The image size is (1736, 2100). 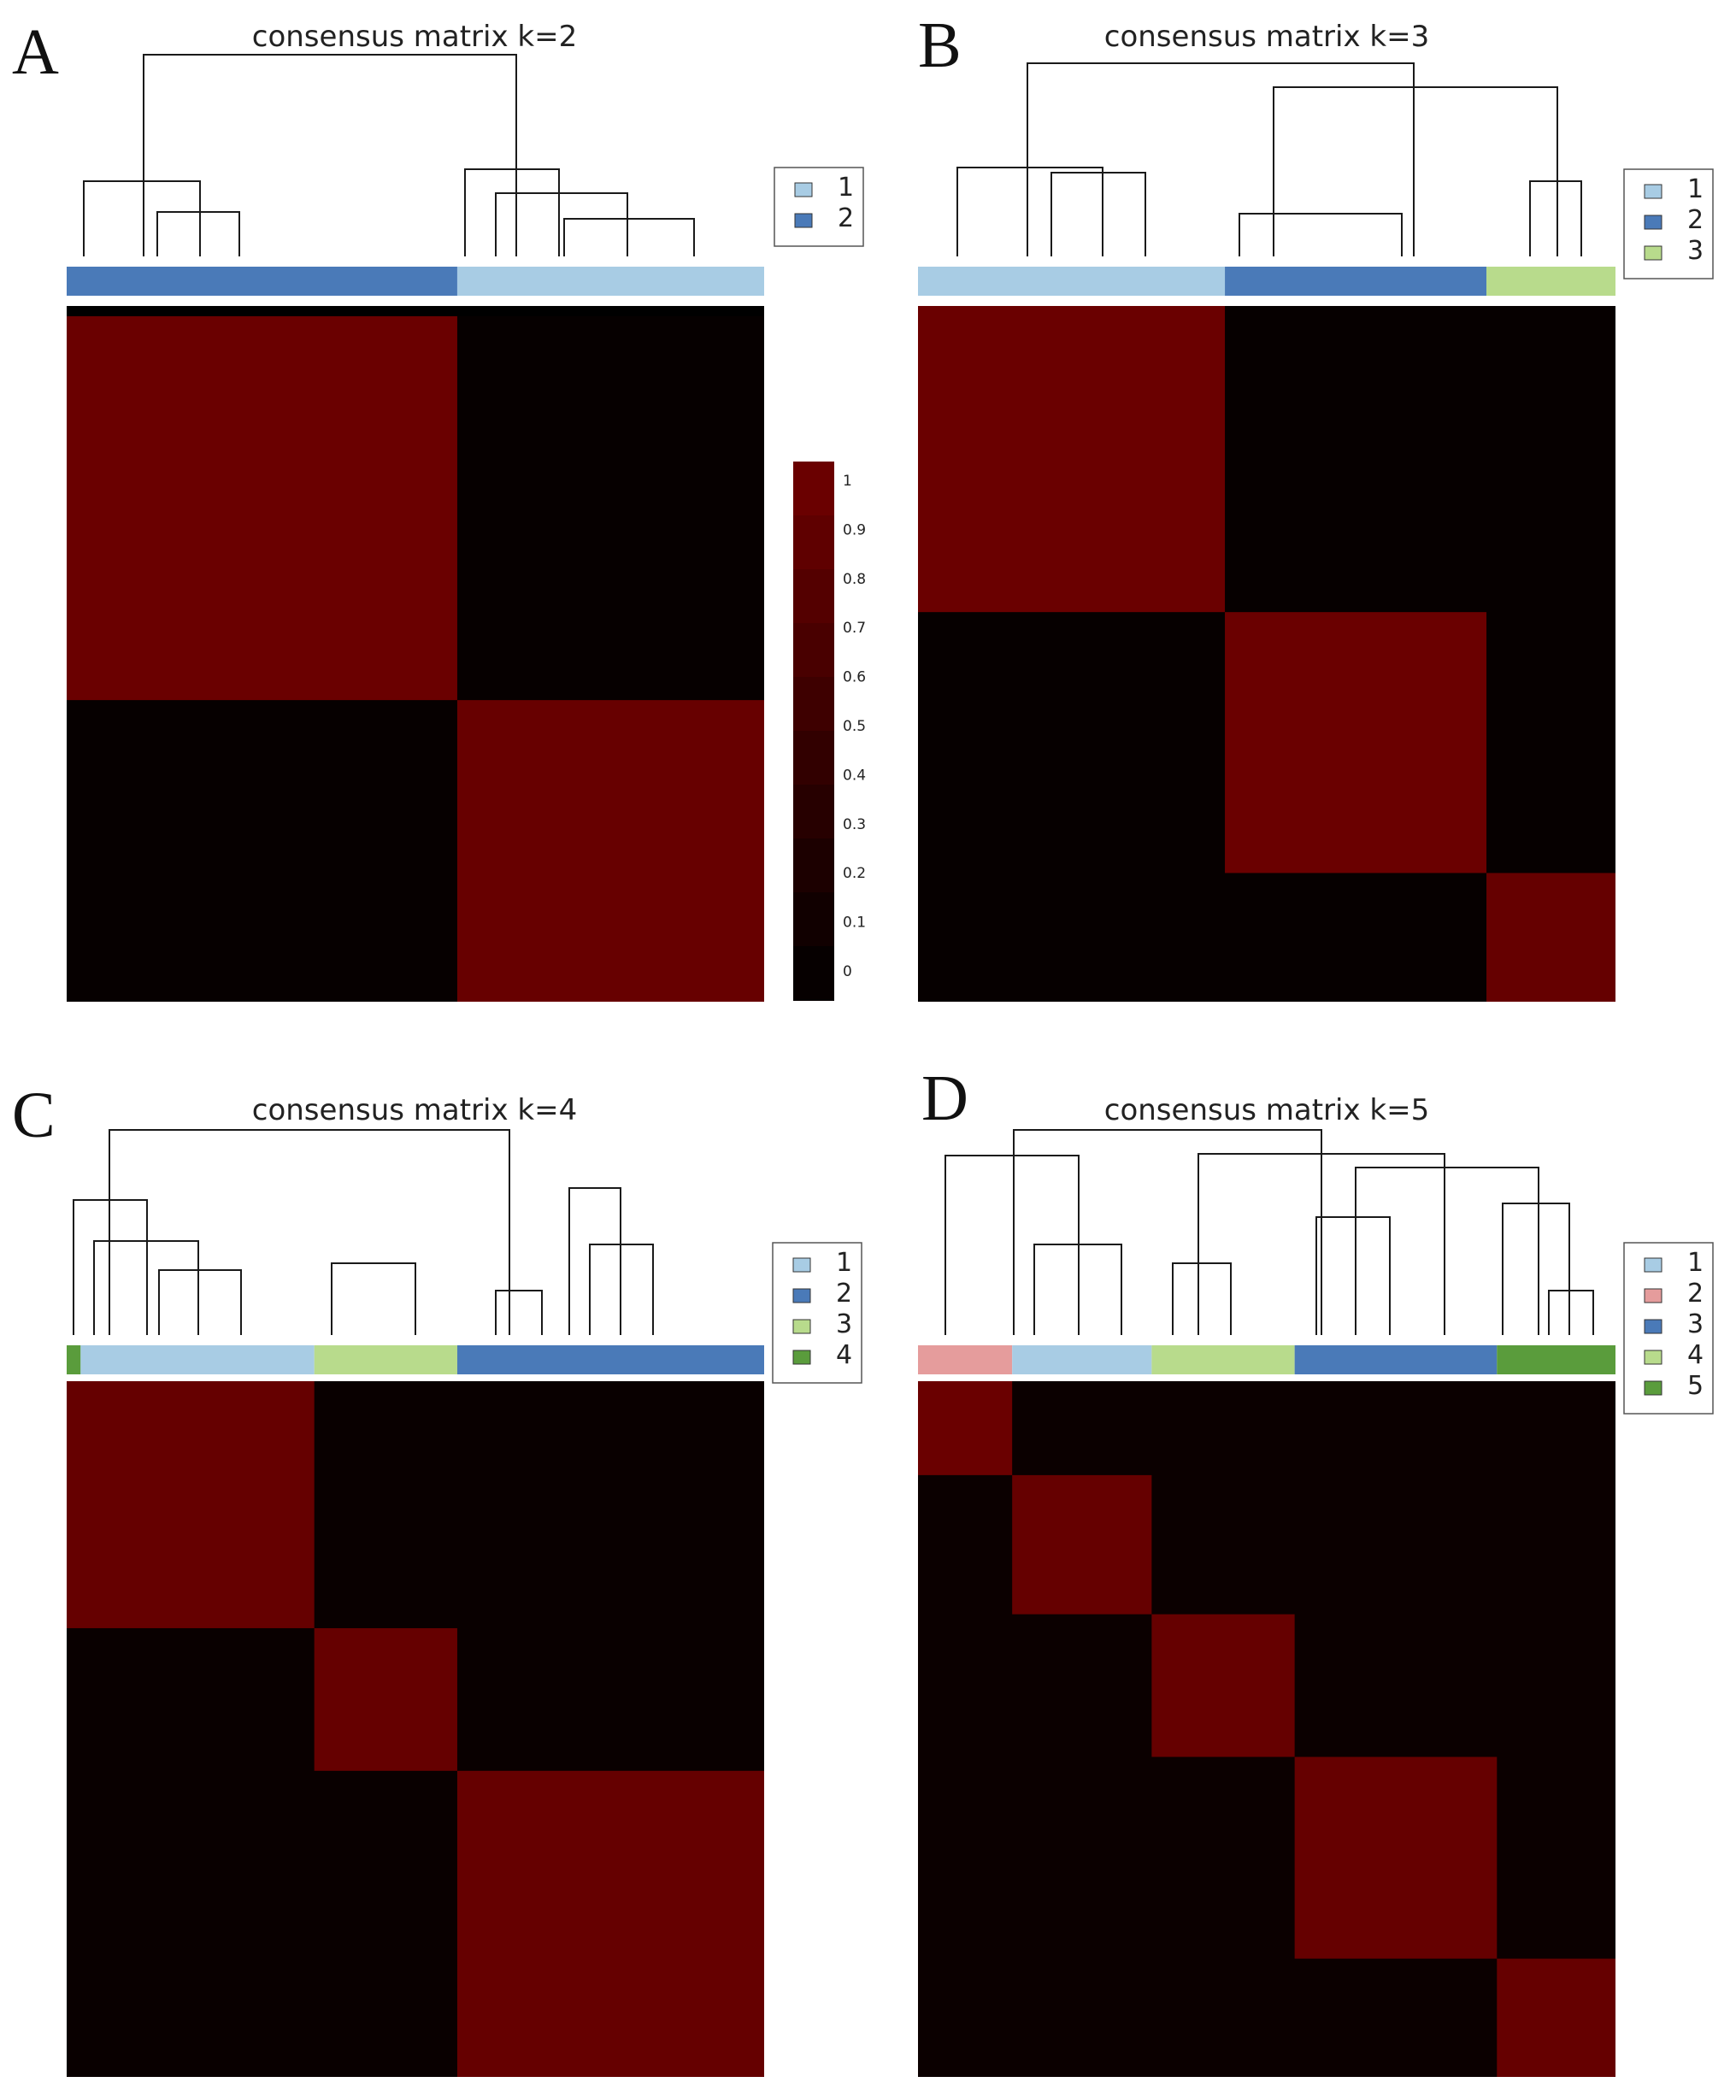 What do you see at coordinates (944, 1098) in the screenshot?
I see `panel-letter-d: D` at bounding box center [944, 1098].